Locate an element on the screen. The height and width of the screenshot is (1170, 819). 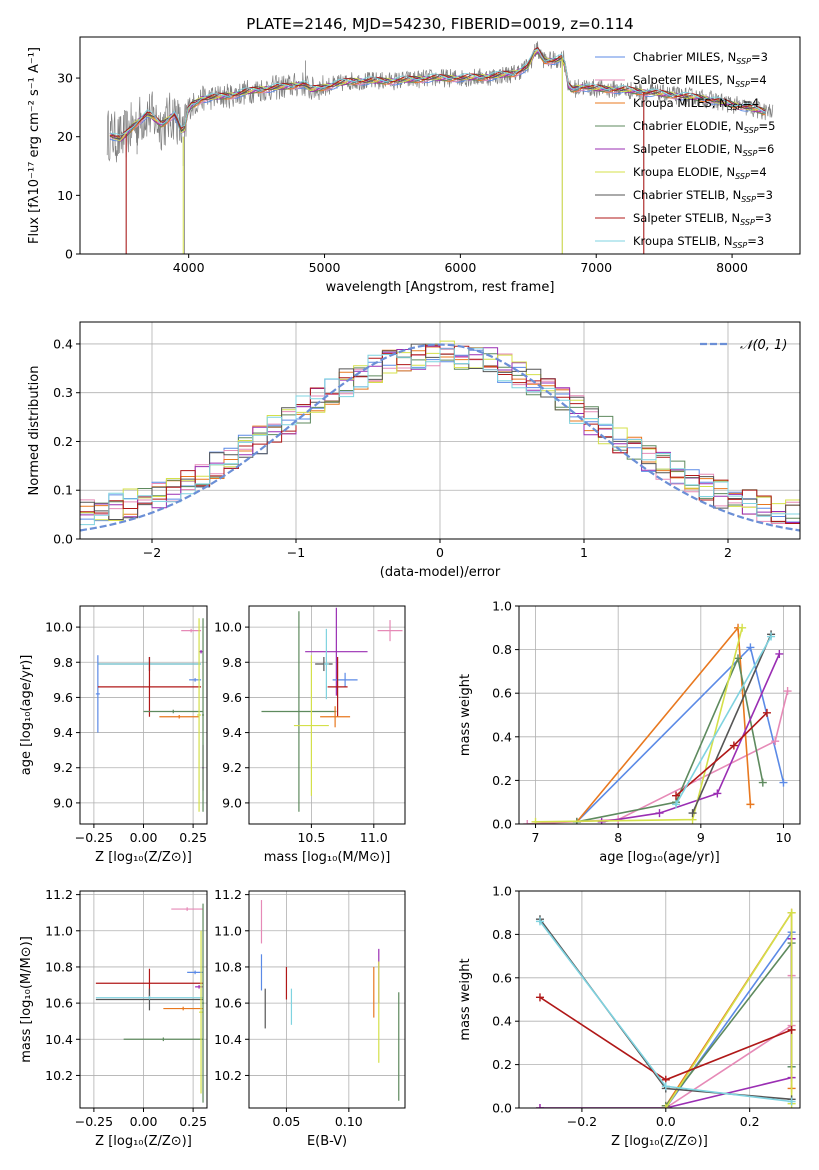
x-axis-label: (data-model)/error is located at coordinates (440, 572).